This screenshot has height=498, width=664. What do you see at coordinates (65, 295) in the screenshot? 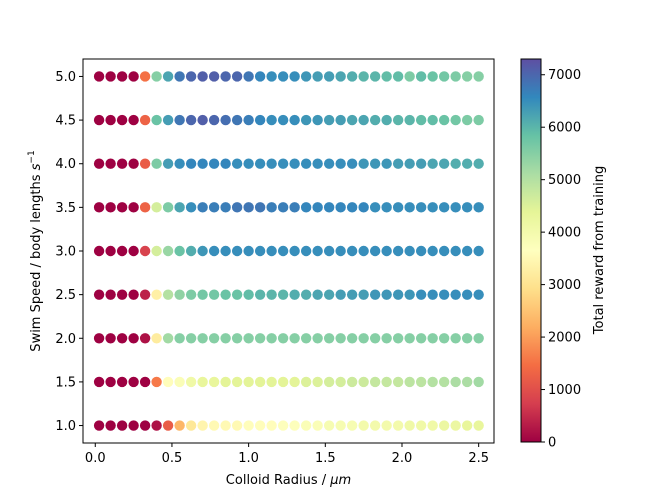
I see `y-tick-label: 2.5` at bounding box center [65, 295].